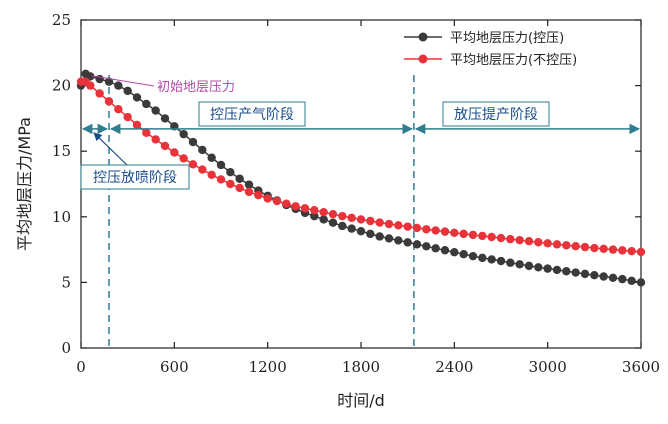 Image resolution: width=668 pixels, height=424 pixels. What do you see at coordinates (110, 149) in the screenshot?
I see `stage-pointer-arrow` at bounding box center [110, 149].